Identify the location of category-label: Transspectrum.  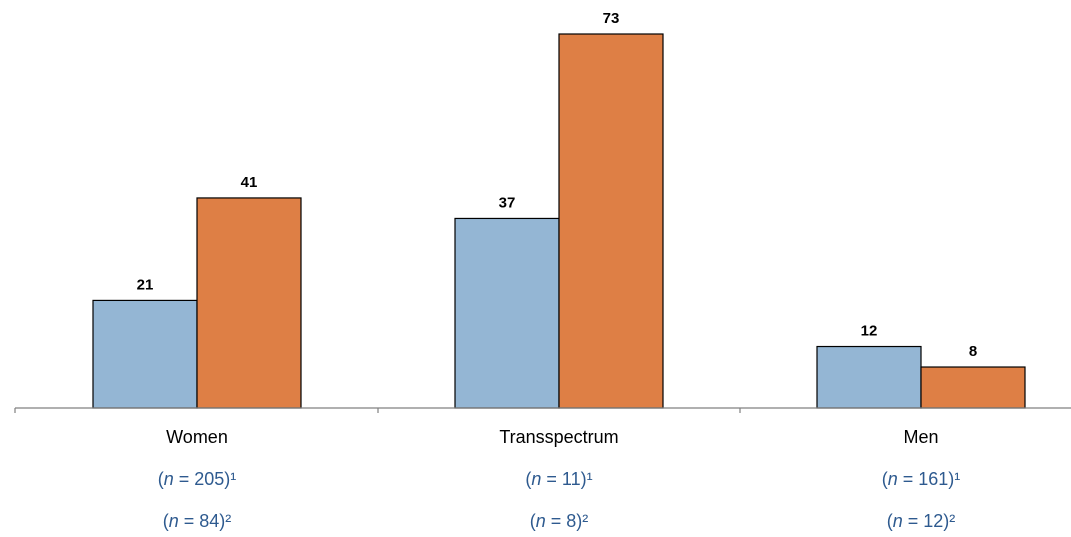
(558, 437).